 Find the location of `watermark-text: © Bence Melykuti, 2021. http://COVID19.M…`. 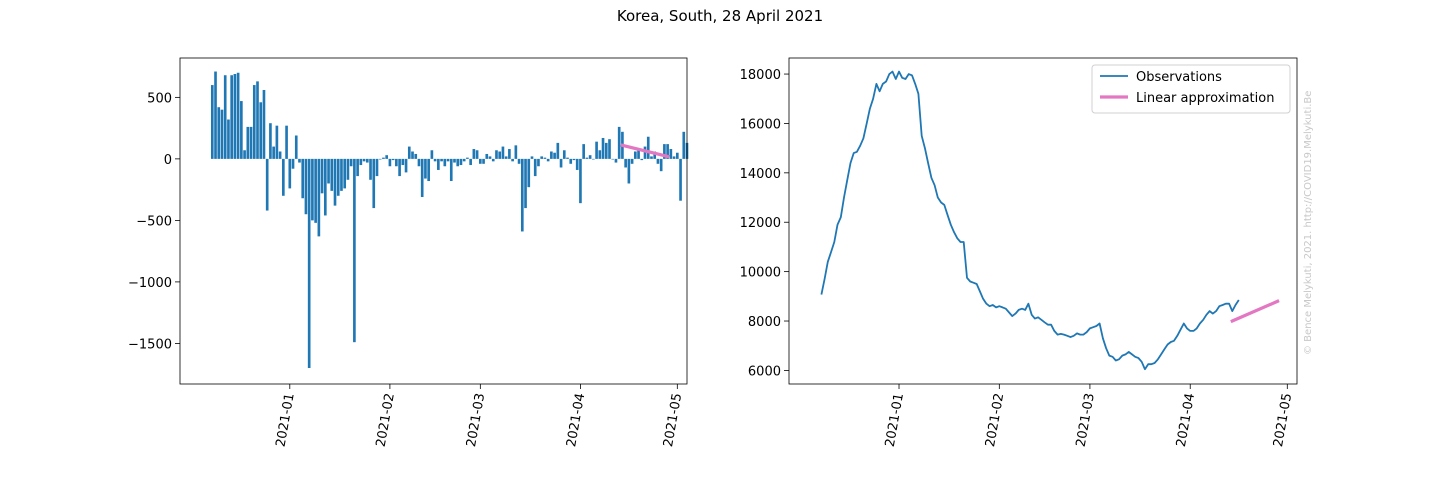

watermark-text: © Bence Melykuti, 2021. http://COVID19.M… is located at coordinates (1308, 223).